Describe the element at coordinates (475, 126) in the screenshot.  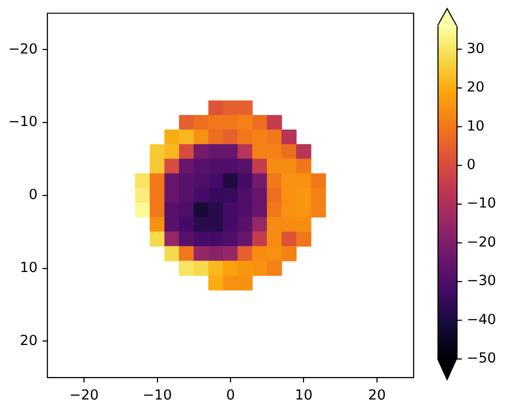
I see `color-bar-label: 10` at that location.